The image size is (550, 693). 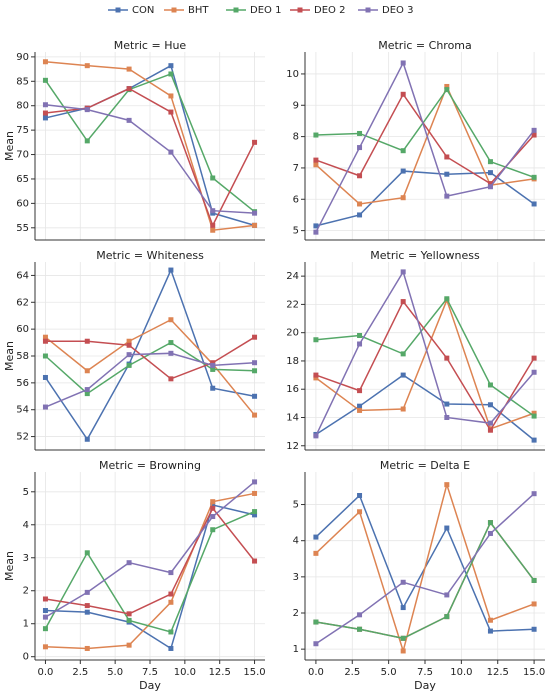 I want to click on y-tick-label: 85, so click(x=22, y=81).